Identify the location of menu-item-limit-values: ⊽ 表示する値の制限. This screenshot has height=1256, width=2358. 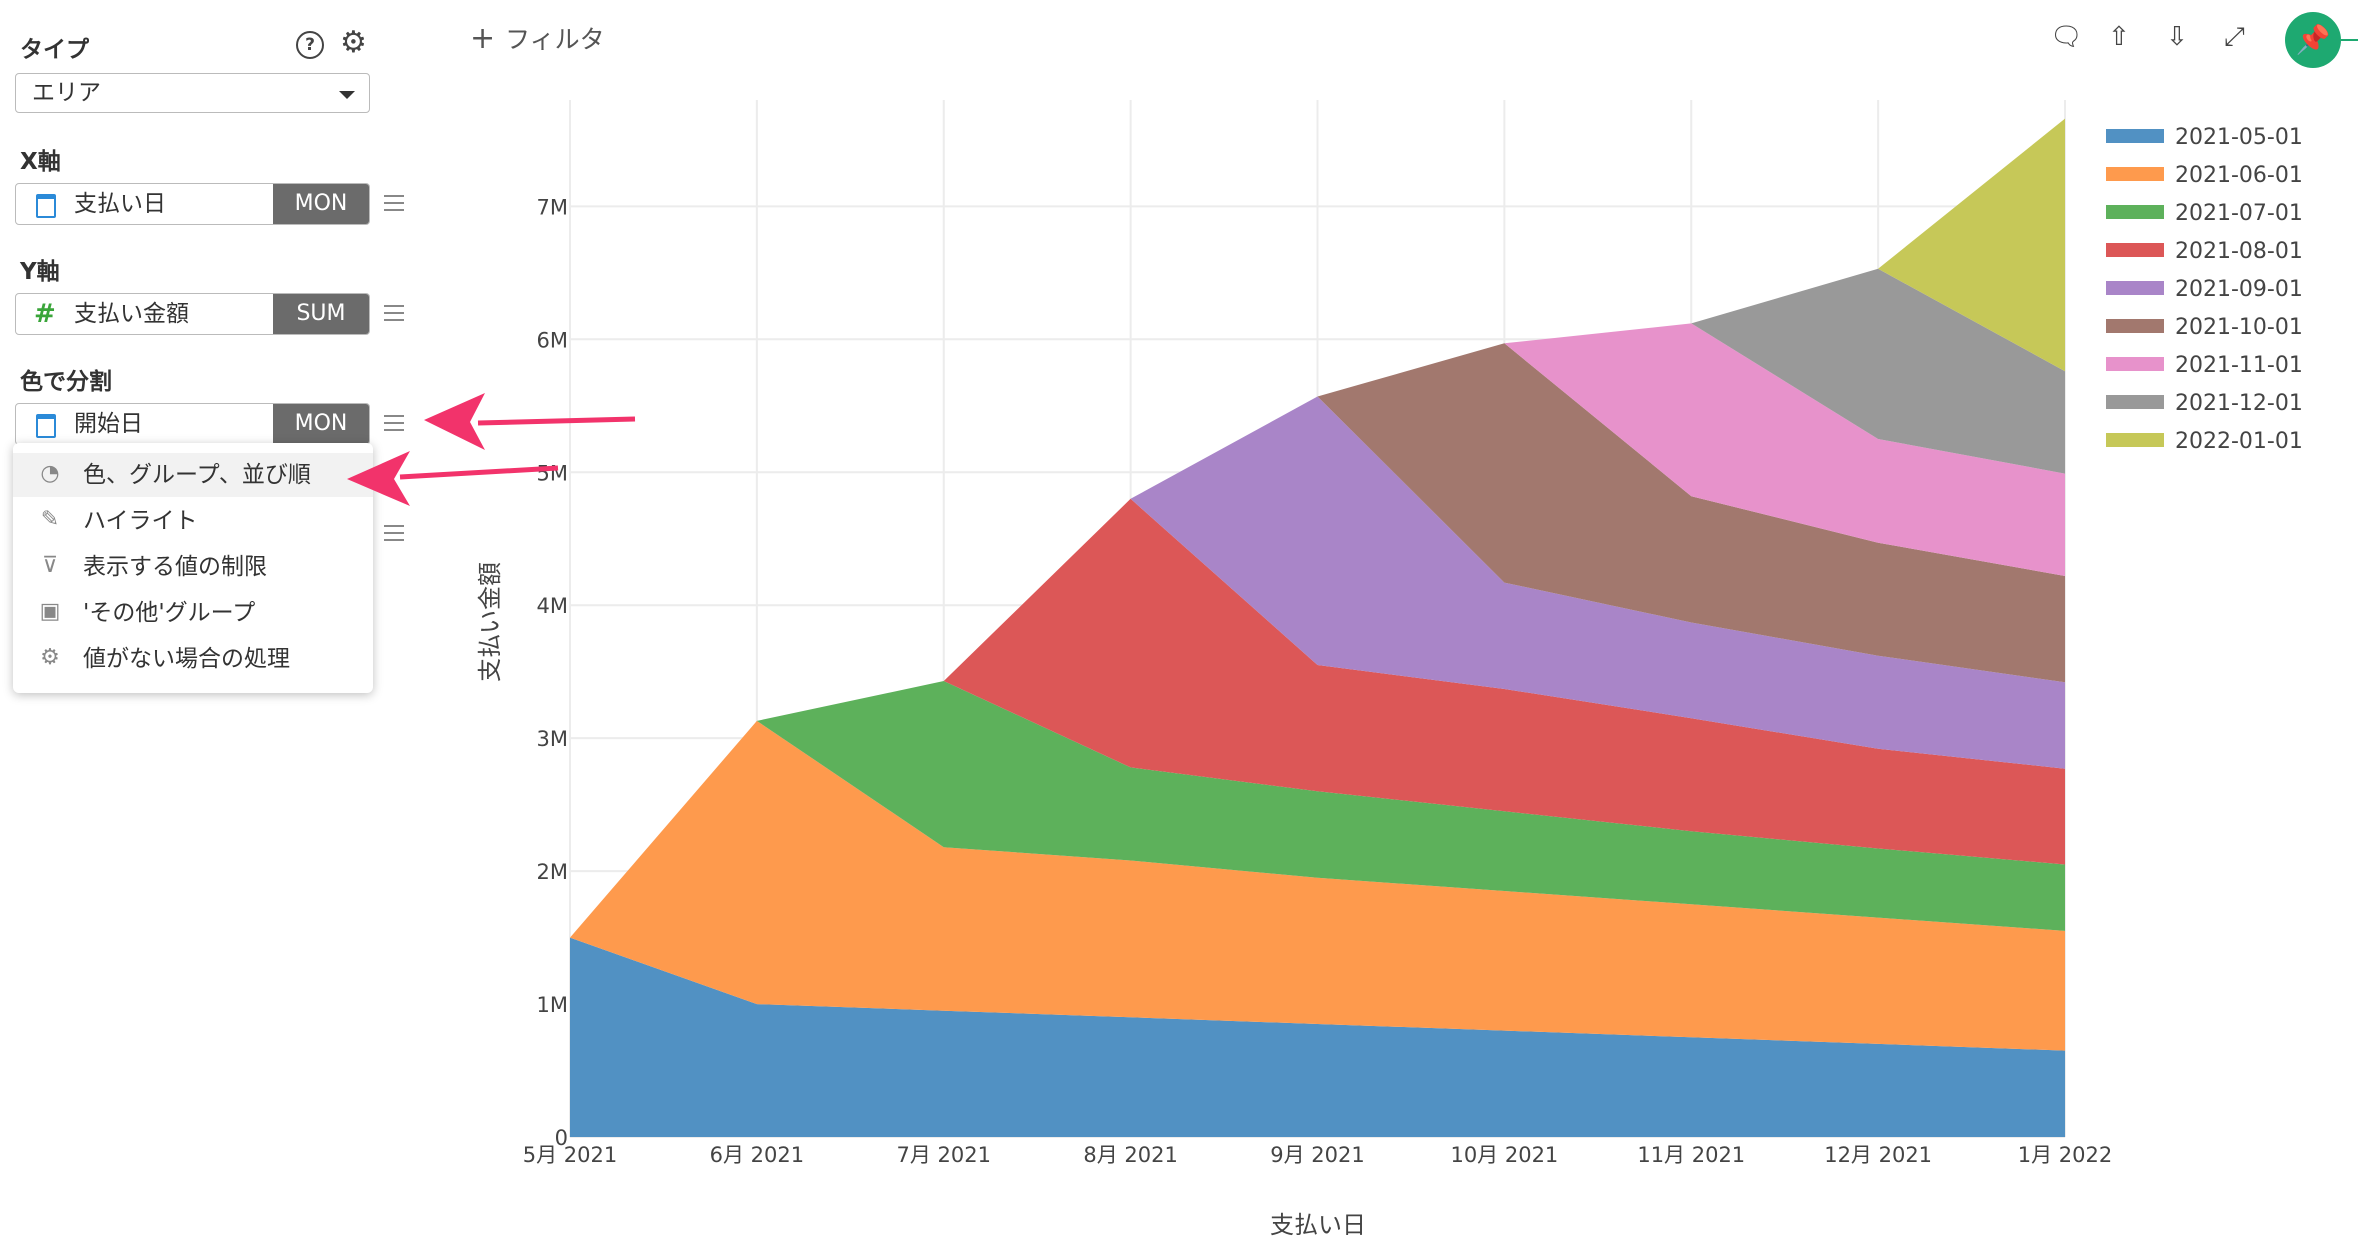
(193, 567).